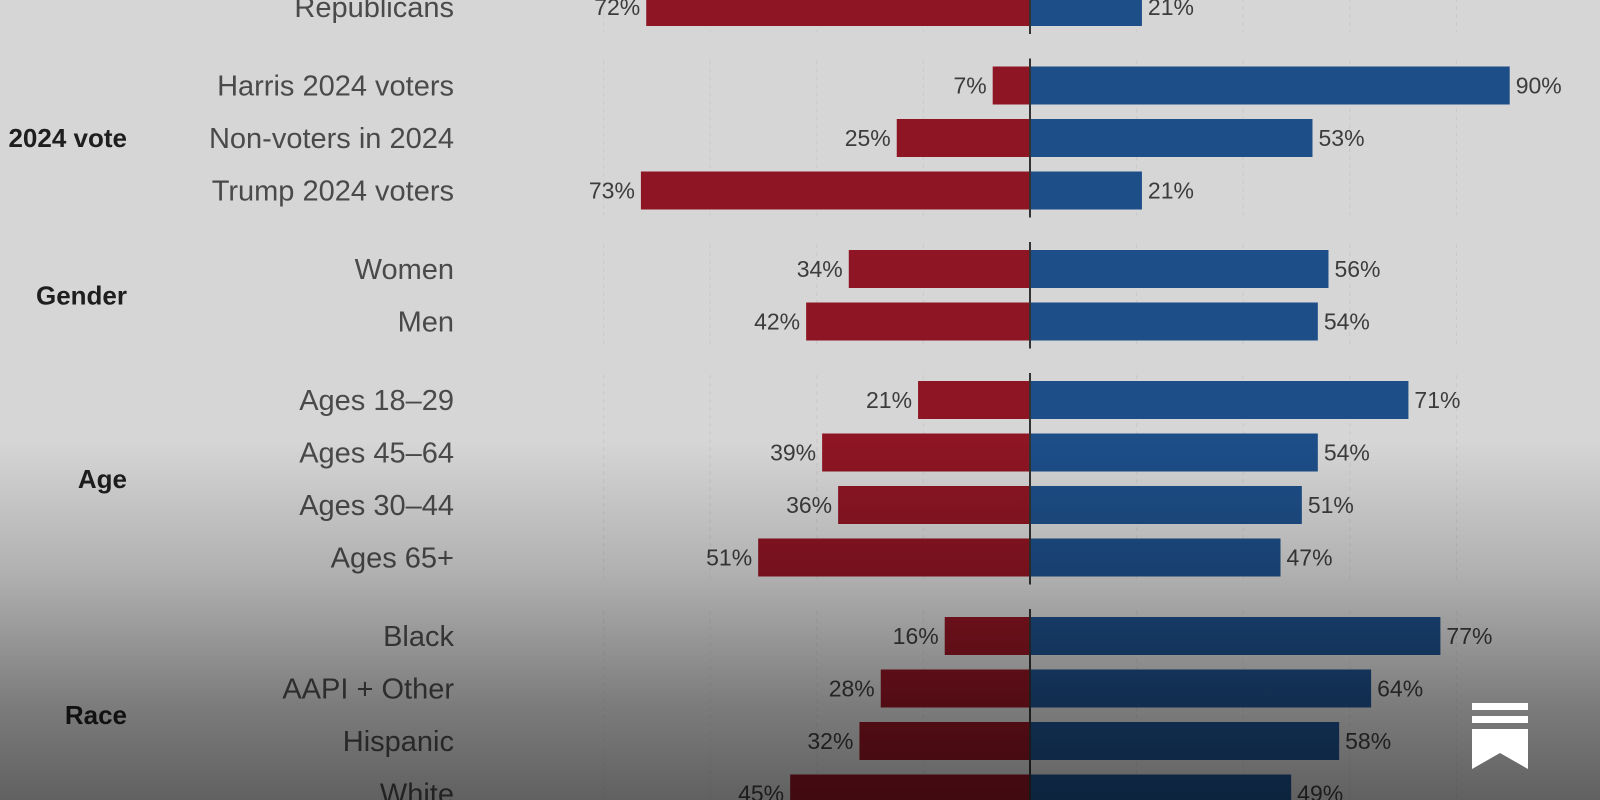 The image size is (1600, 800). What do you see at coordinates (1341, 138) in the screenshot?
I see `right-value-label: 53%` at bounding box center [1341, 138].